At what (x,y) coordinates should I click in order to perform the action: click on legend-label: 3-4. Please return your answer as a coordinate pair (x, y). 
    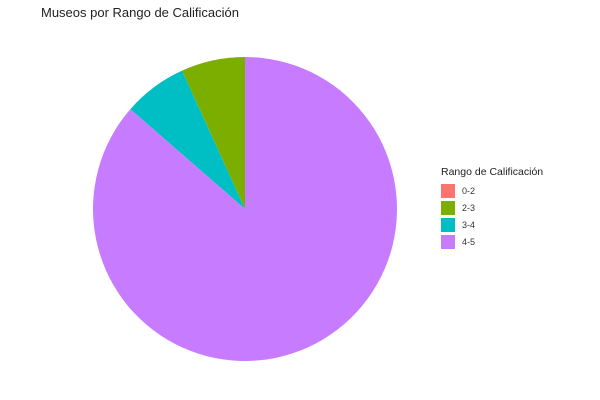
    Looking at the image, I should click on (469, 224).